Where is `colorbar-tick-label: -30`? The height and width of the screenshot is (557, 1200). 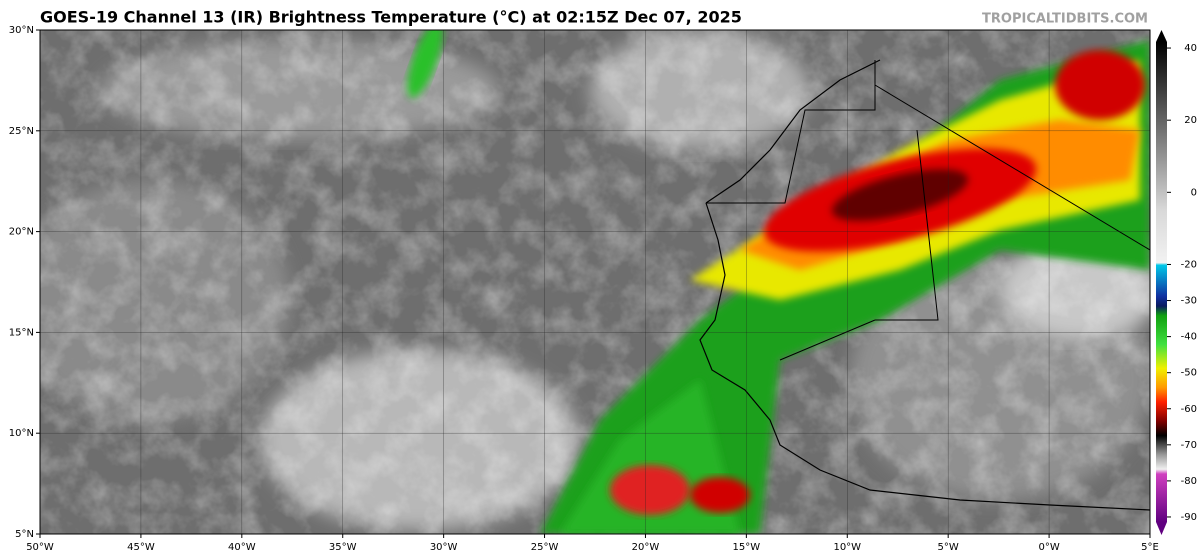 colorbar-tick-label: -30 is located at coordinates (1189, 301).